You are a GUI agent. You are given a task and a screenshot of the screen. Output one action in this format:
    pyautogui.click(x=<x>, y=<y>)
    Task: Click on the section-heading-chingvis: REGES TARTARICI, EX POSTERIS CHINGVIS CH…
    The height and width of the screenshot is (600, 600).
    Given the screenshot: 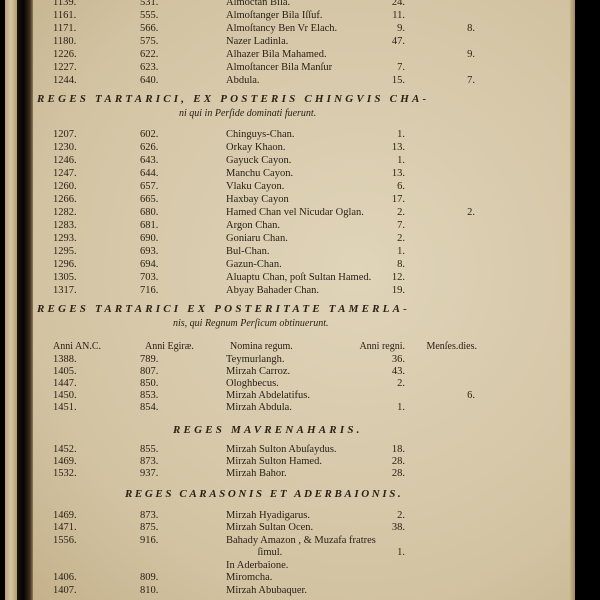 What is the action you would take?
    pyautogui.click(x=233, y=99)
    